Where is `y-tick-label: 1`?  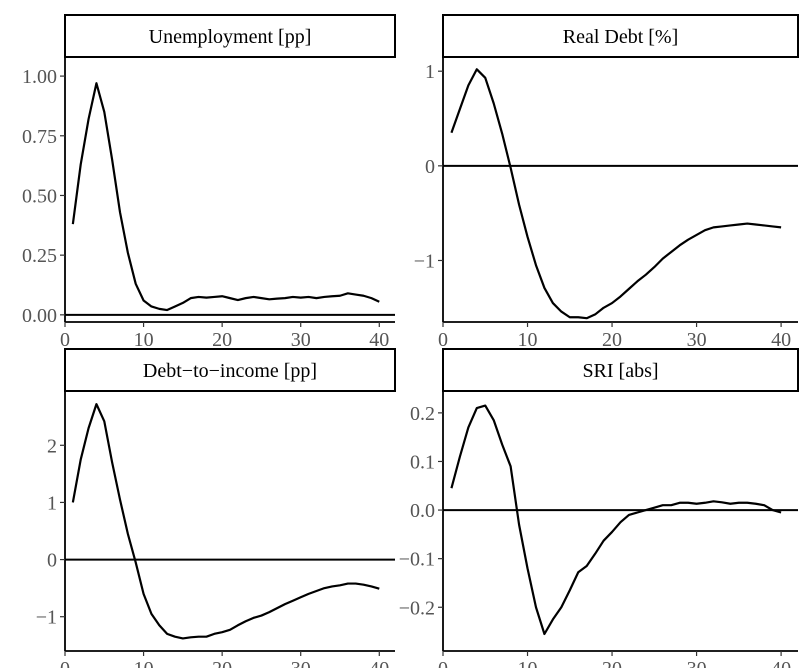 y-tick-label: 1 is located at coordinates (52, 503).